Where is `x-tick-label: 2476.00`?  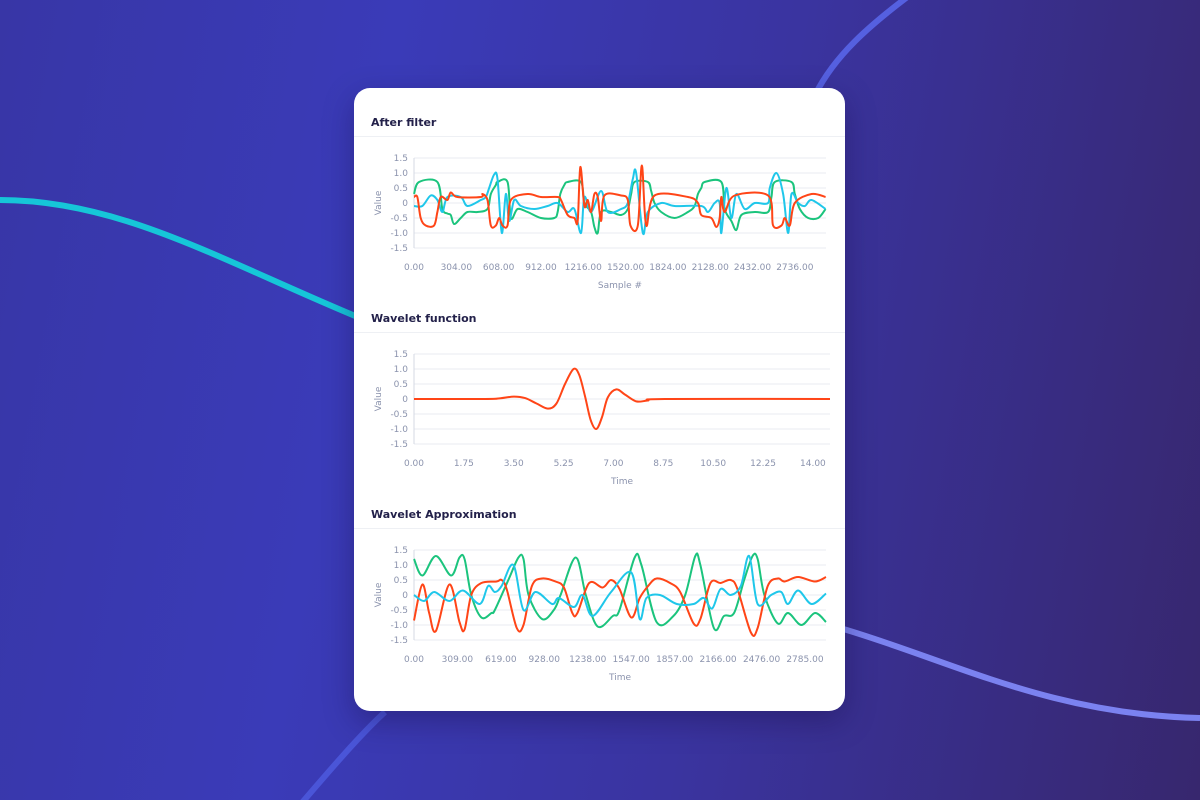 x-tick-label: 2476.00 is located at coordinates (761, 660).